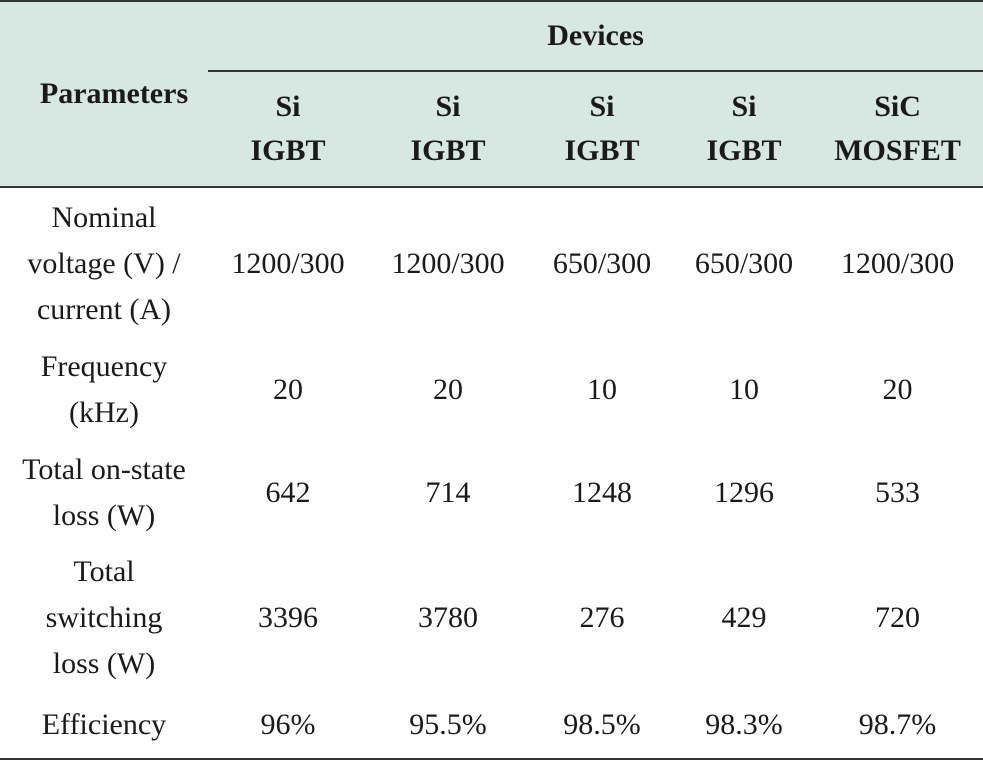 Image resolution: width=983 pixels, height=761 pixels. Describe the element at coordinates (491, 390) in the screenshot. I see `table-row: Frequency (kHz) 20 20 10 10 20` at that location.